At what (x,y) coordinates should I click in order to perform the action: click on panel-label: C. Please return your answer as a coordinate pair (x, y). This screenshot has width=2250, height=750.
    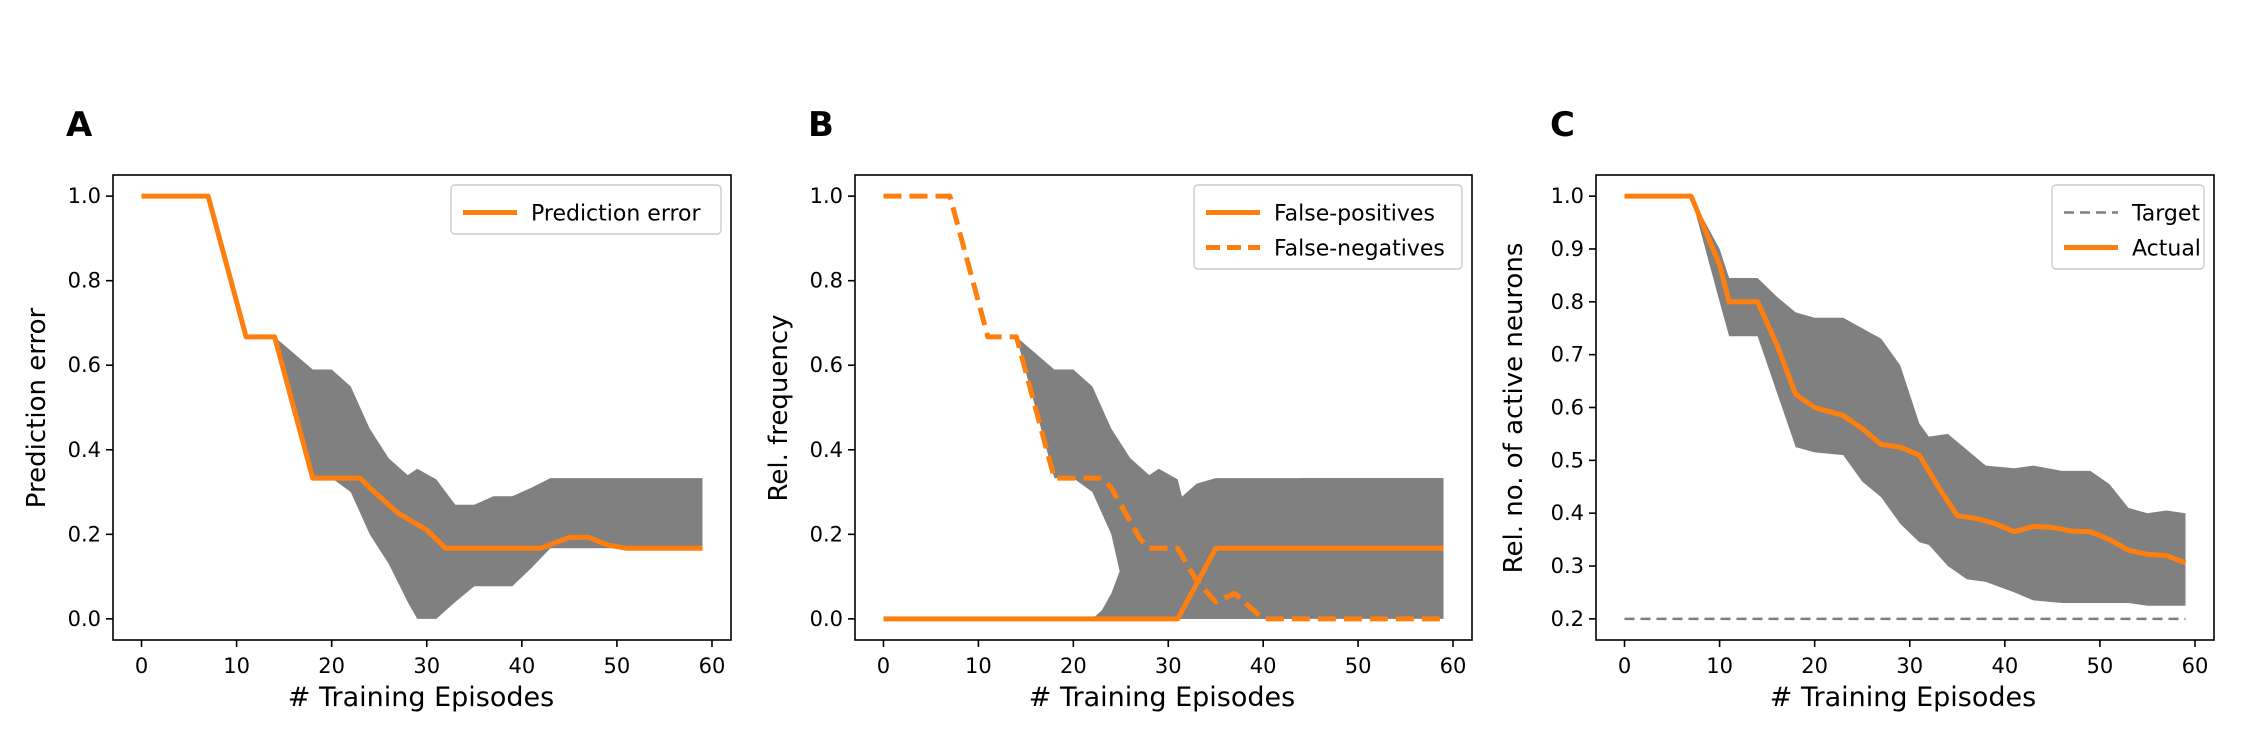
    Looking at the image, I should click on (1562, 125).